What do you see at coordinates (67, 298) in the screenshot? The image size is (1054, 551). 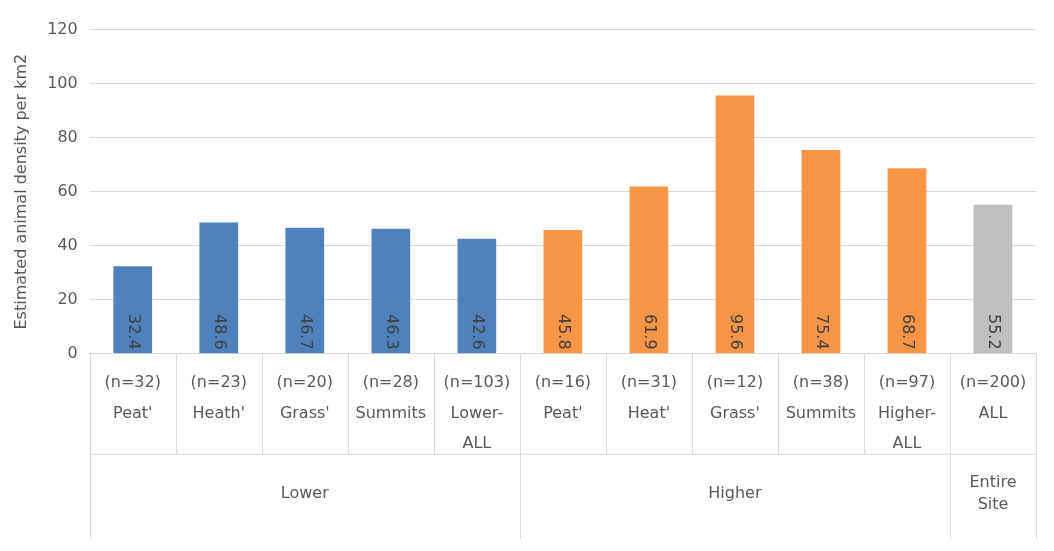 I see `y-tick-label: 20` at bounding box center [67, 298].